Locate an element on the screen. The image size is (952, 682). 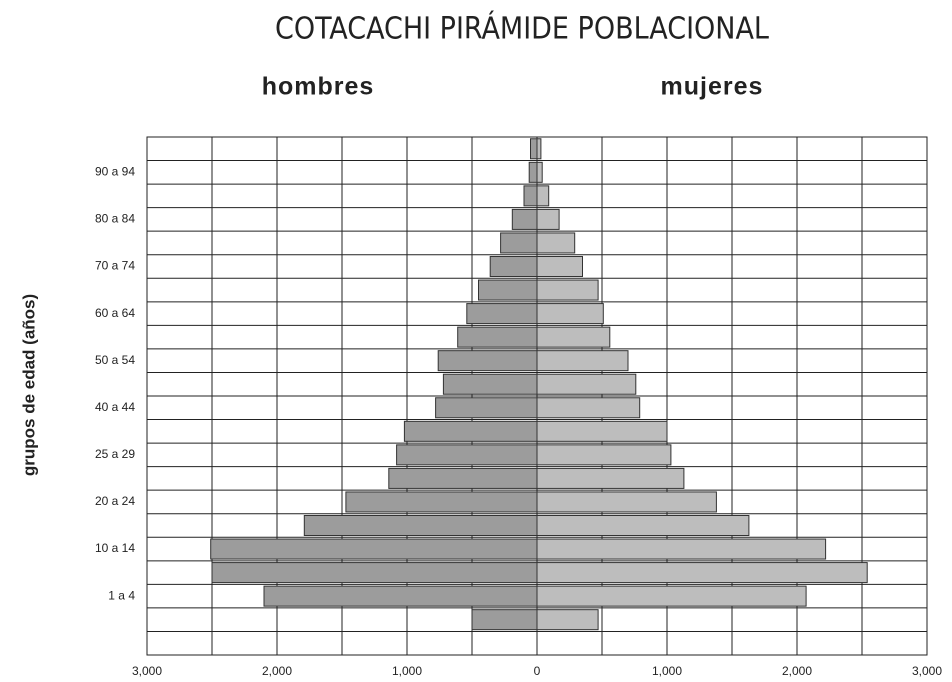
x-tick-label: 0 is located at coordinates (537, 671).